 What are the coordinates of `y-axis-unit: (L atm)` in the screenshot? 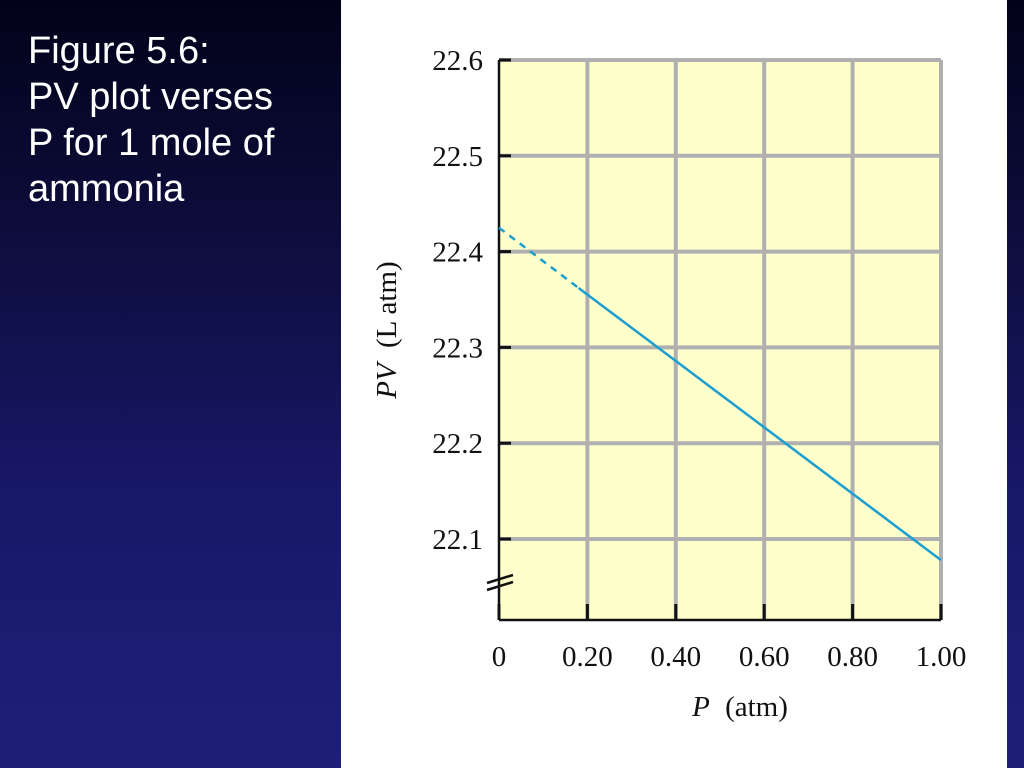 It's located at (387, 304).